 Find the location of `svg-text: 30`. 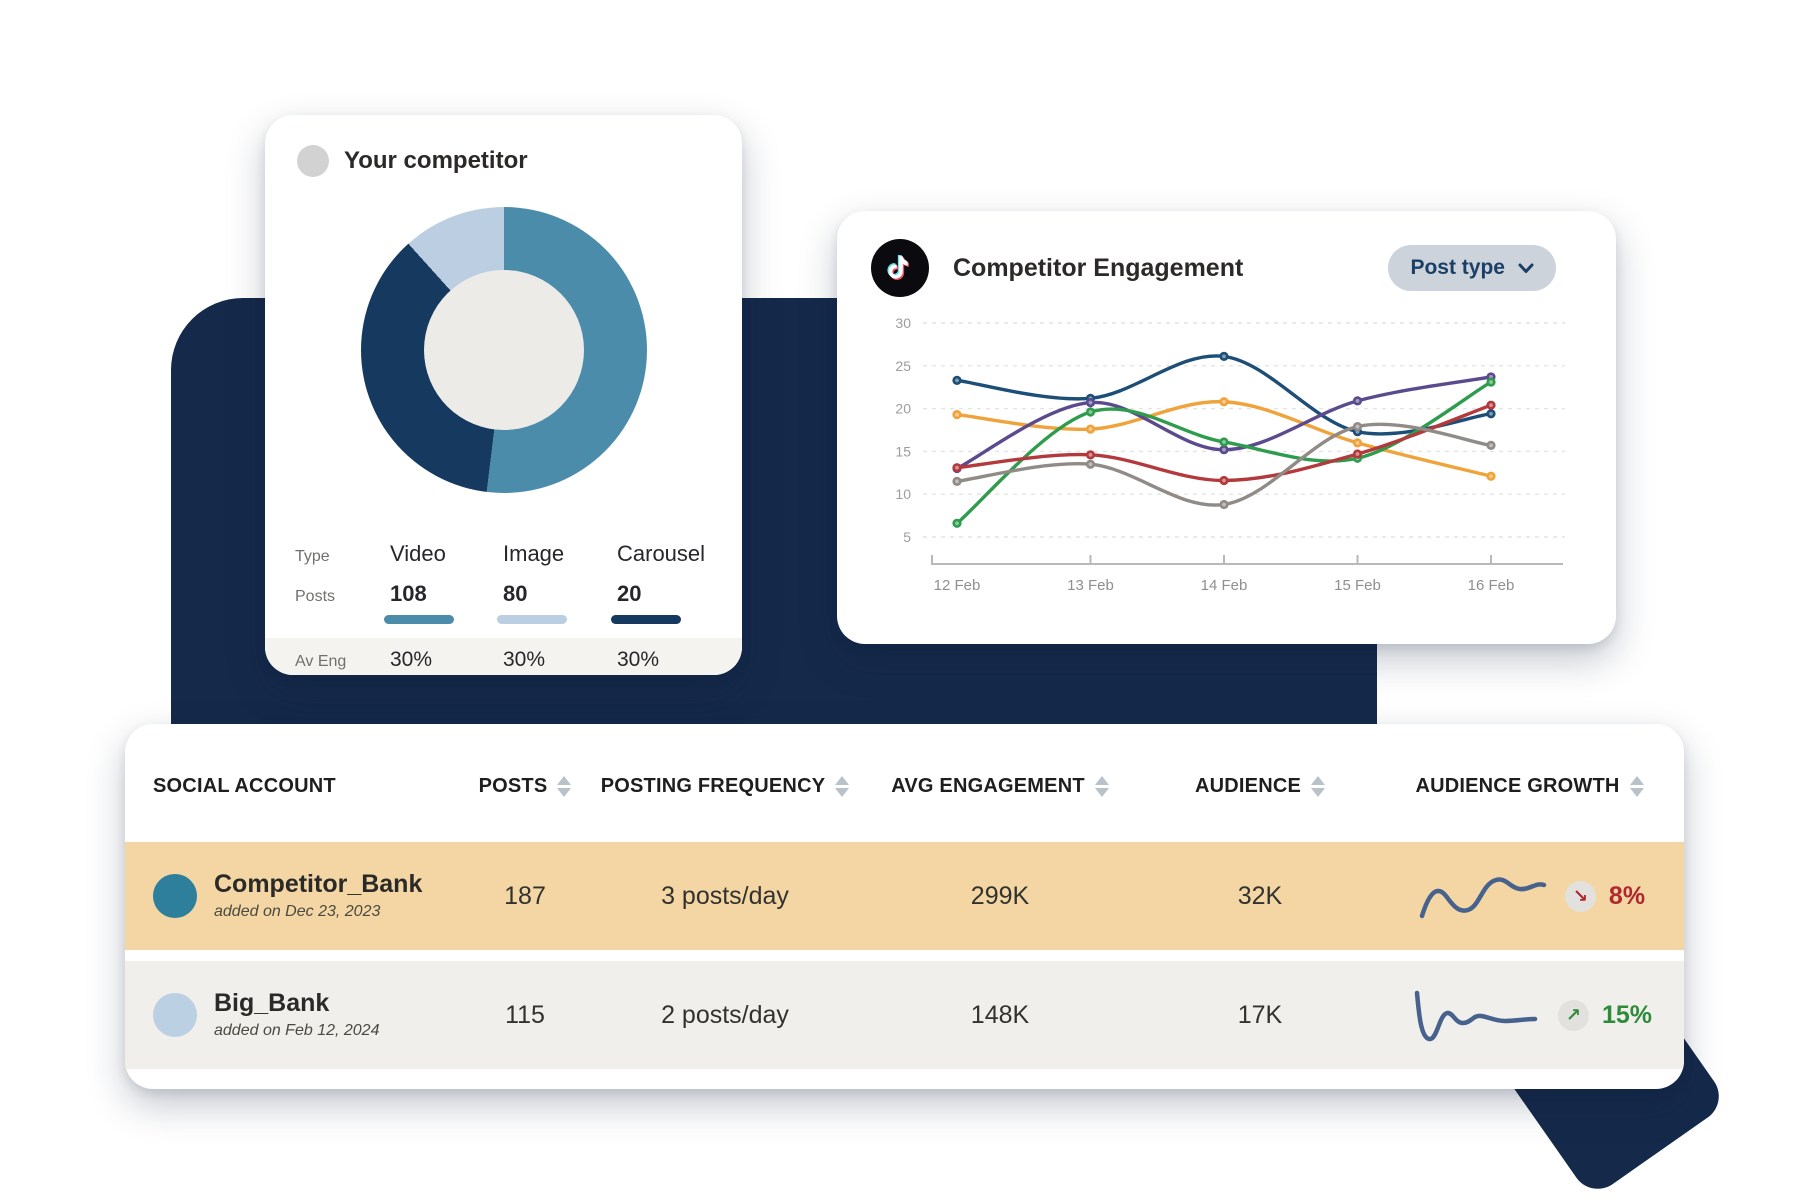

svg-text: 30 is located at coordinates (903, 323).